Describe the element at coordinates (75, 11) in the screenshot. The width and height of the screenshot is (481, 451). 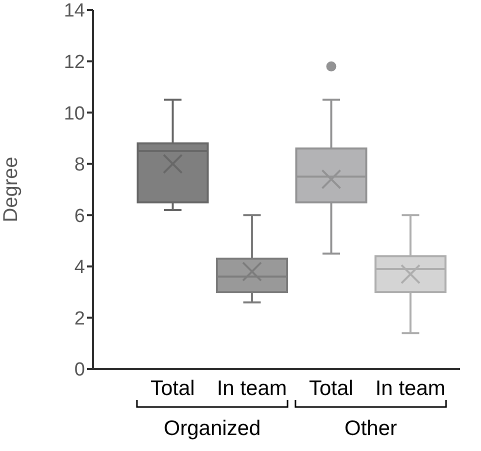
I see `y-tick-label: 14` at that location.